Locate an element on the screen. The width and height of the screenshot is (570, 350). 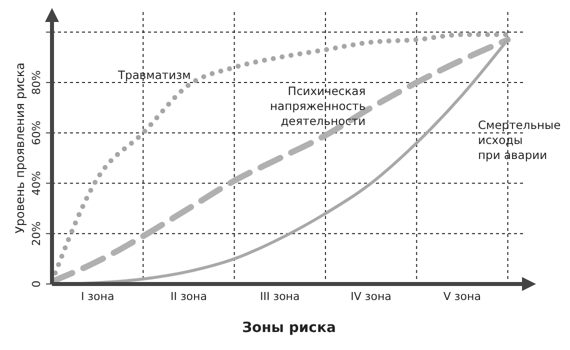
series-label: Психическая напряженность деятельности is located at coordinates (318, 106).